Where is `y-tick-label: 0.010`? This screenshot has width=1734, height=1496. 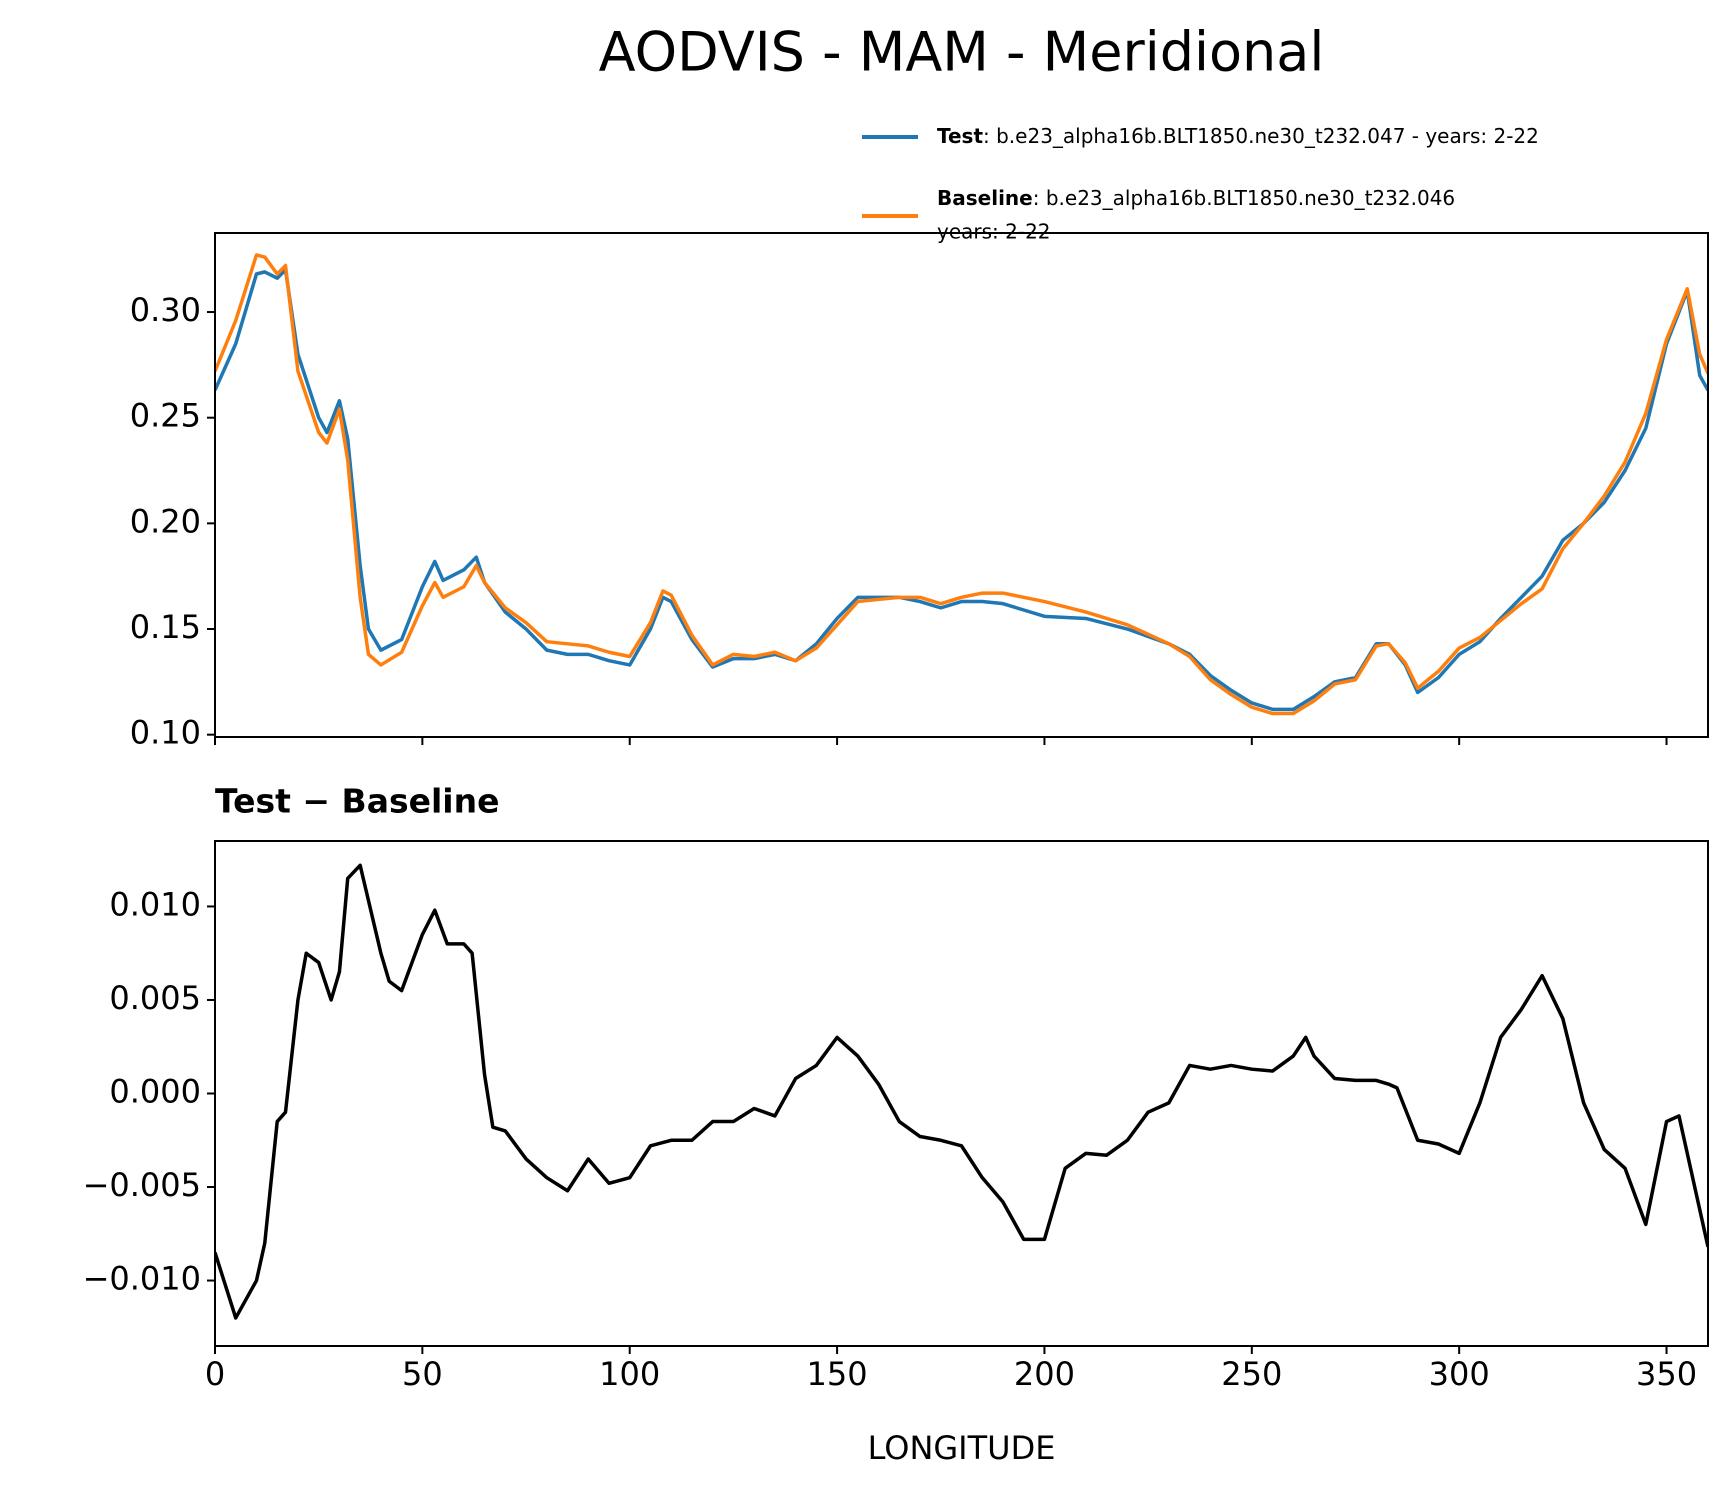
y-tick-label: 0.010 is located at coordinates (155, 904).